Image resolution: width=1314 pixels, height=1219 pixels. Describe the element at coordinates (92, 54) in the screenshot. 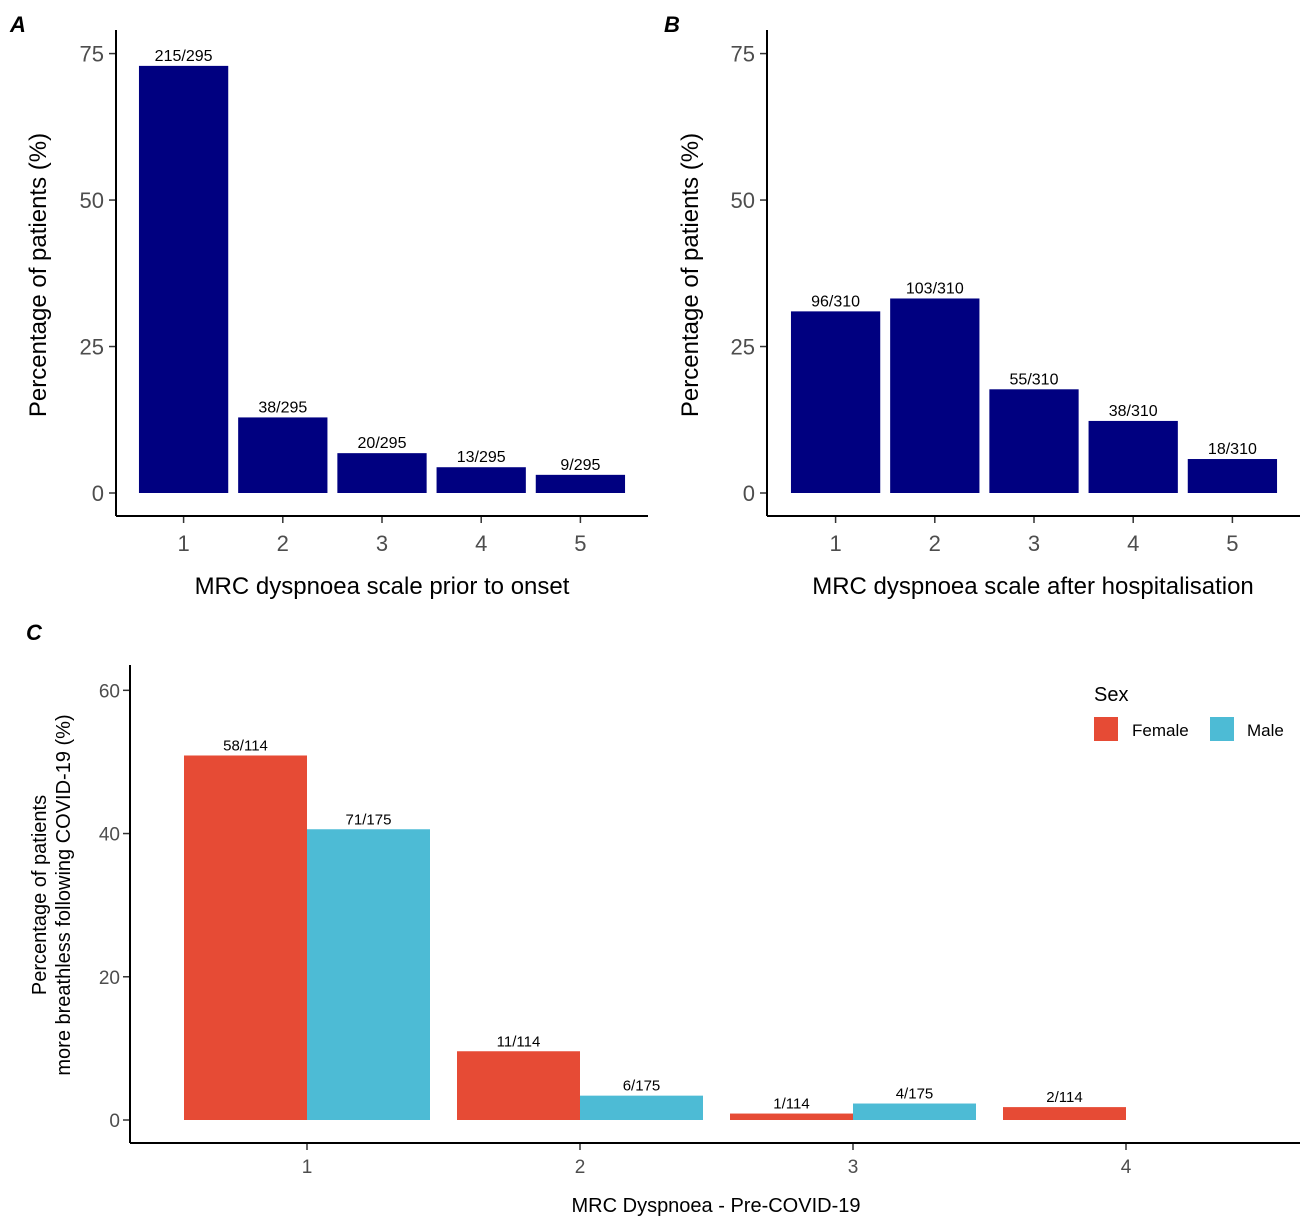

I see `panel-a-y-tick-label-75: 75` at that location.